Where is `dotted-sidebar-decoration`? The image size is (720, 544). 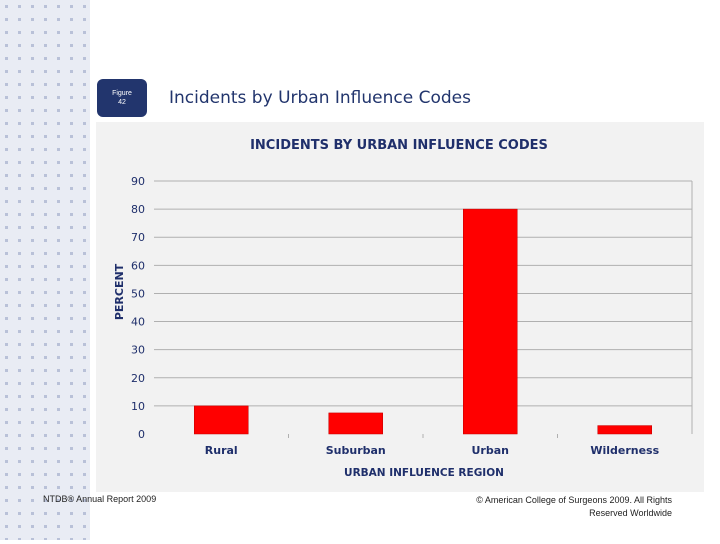 dotted-sidebar-decoration is located at coordinates (45, 270).